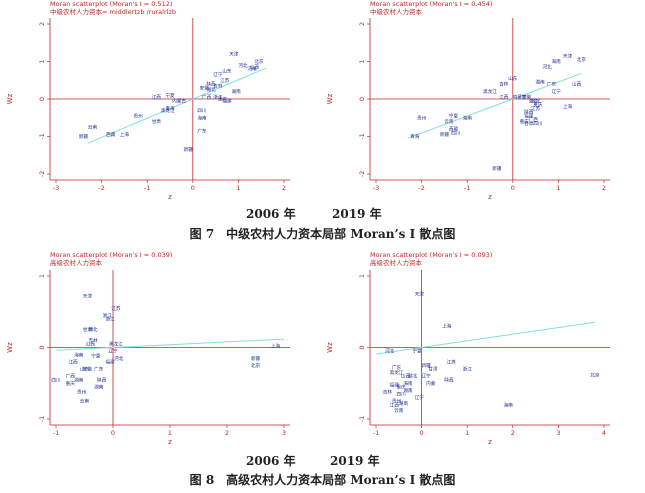 Image resolution: width=645 pixels, height=493 pixels. I want to click on y-tick-label: 2, so click(42, 24).